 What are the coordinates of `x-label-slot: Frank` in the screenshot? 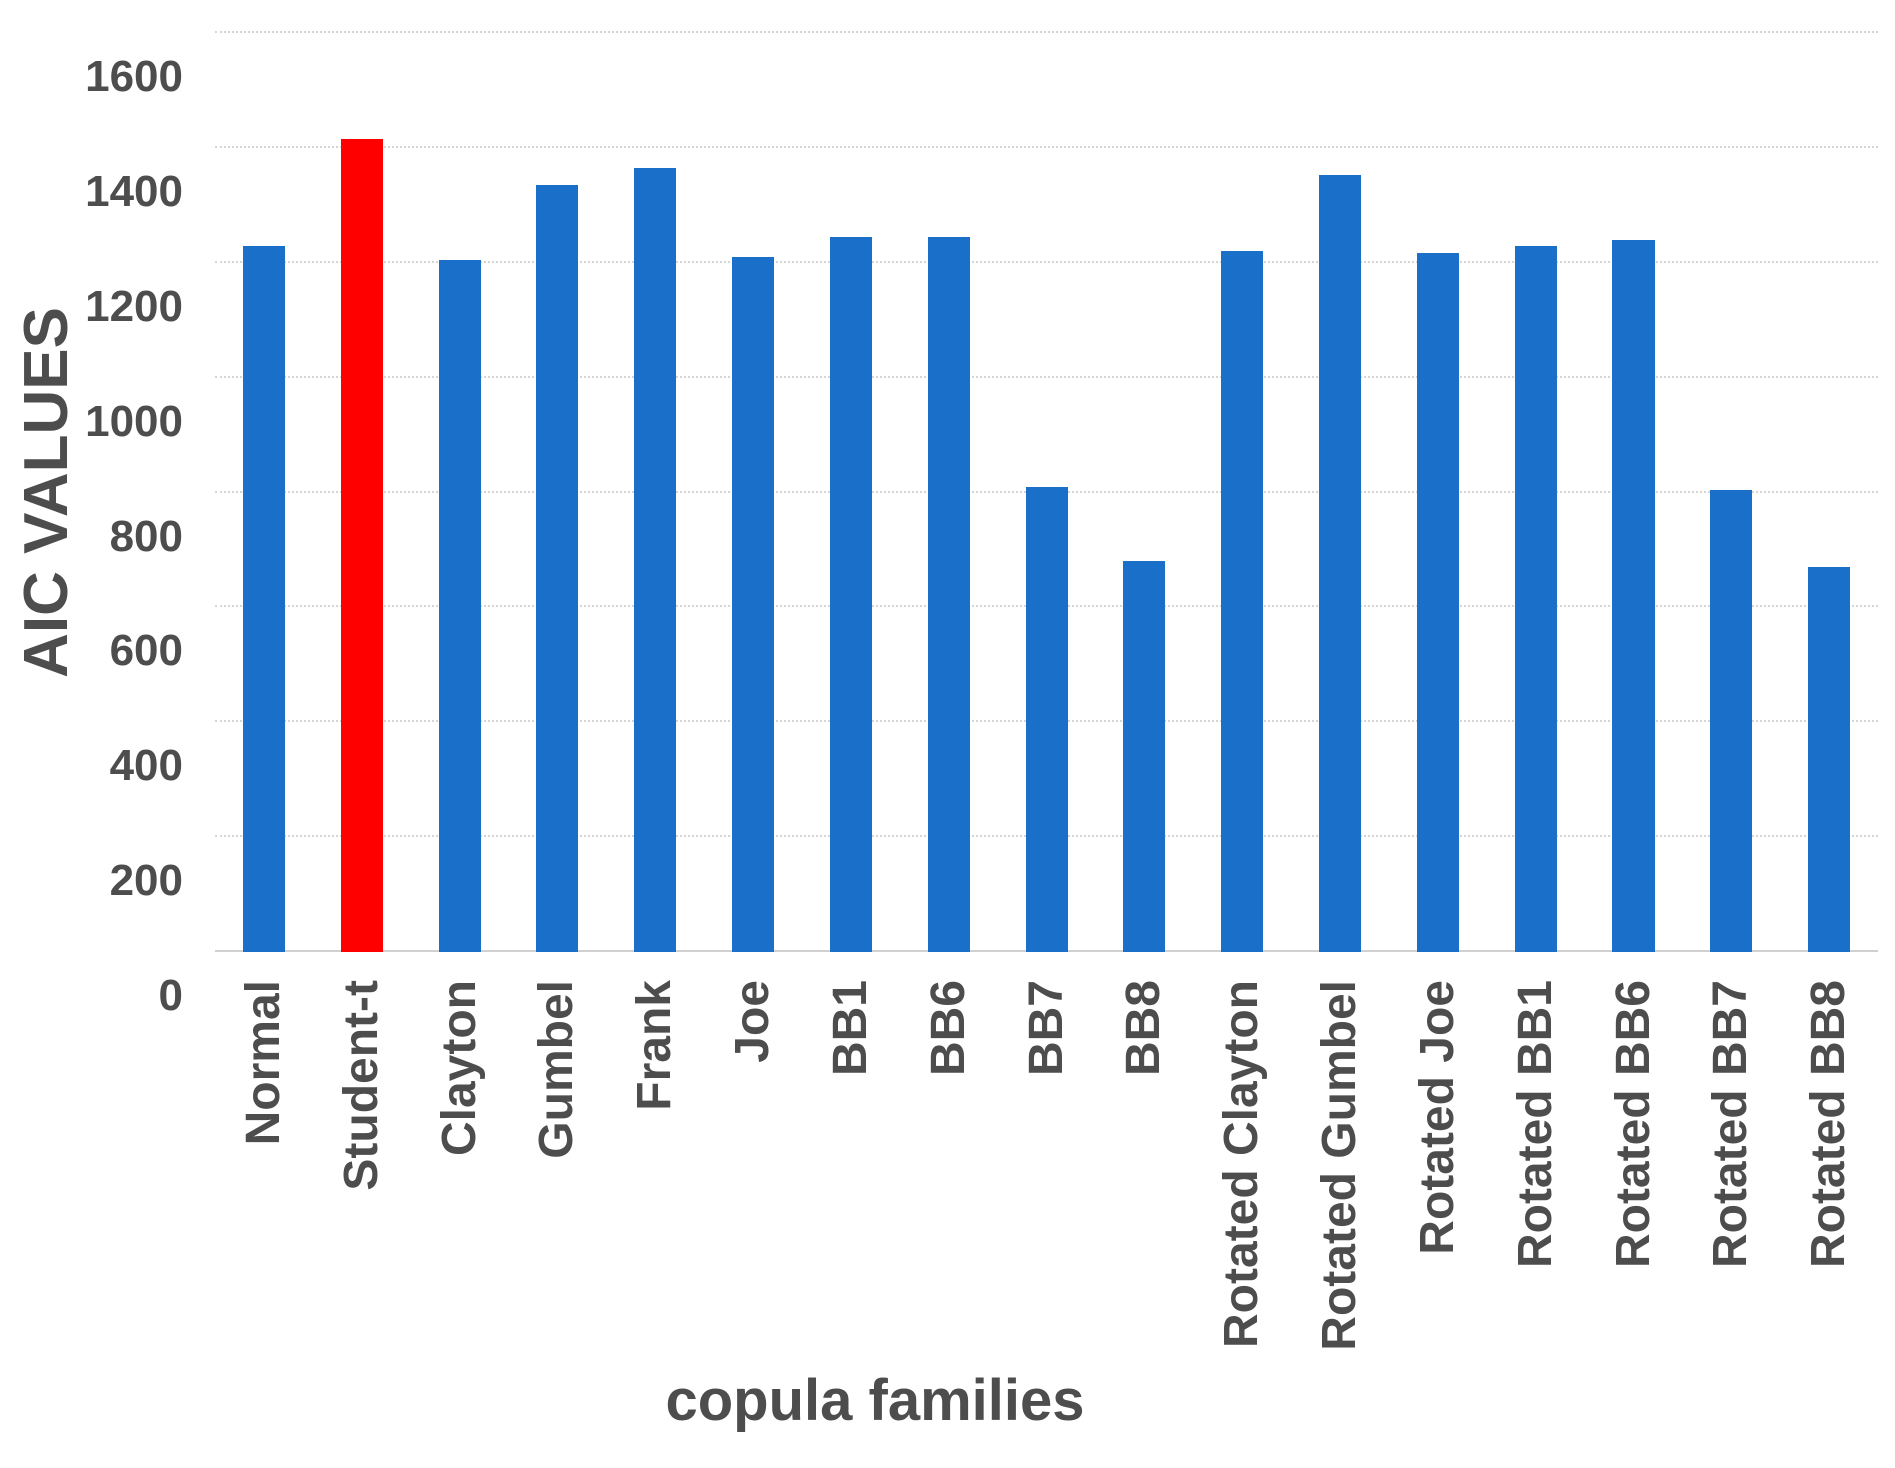 It's located at (655, 1045).